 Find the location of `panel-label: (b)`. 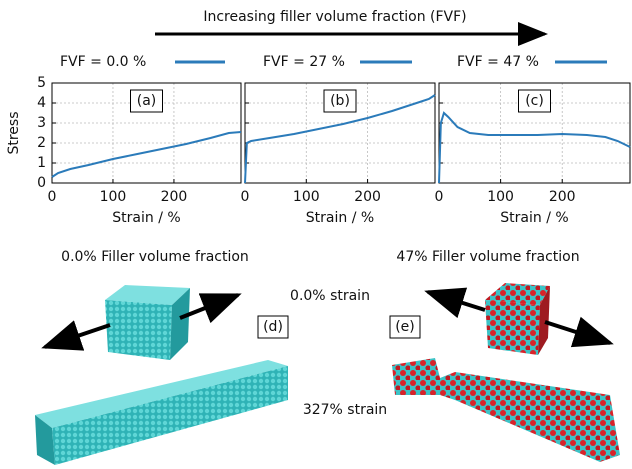

panel-label: (b) is located at coordinates (340, 101).